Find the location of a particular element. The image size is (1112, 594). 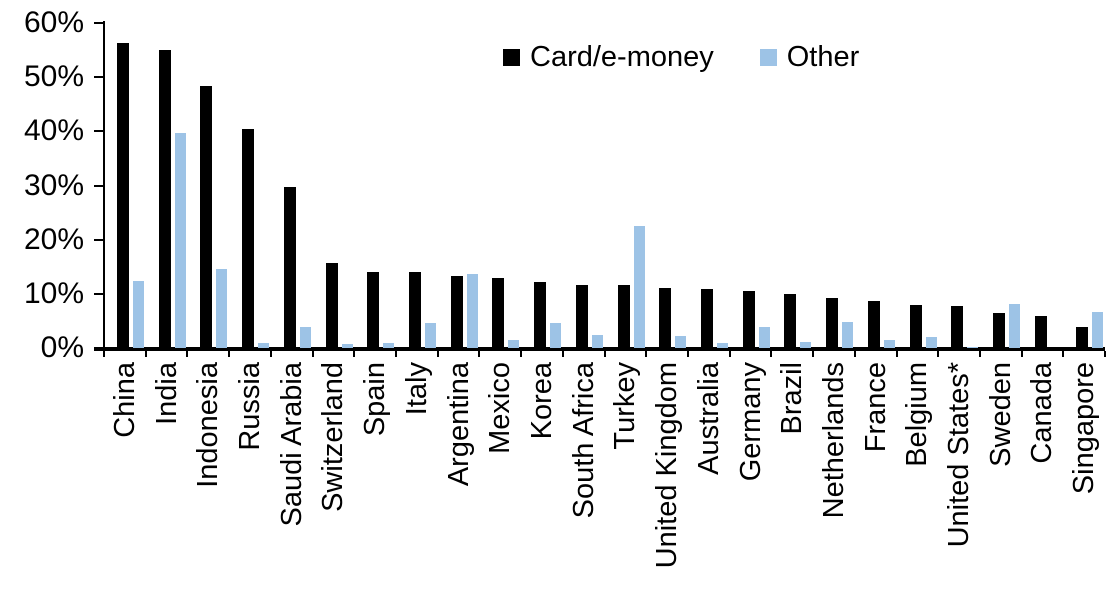

x-axis-line is located at coordinates (599, 349).